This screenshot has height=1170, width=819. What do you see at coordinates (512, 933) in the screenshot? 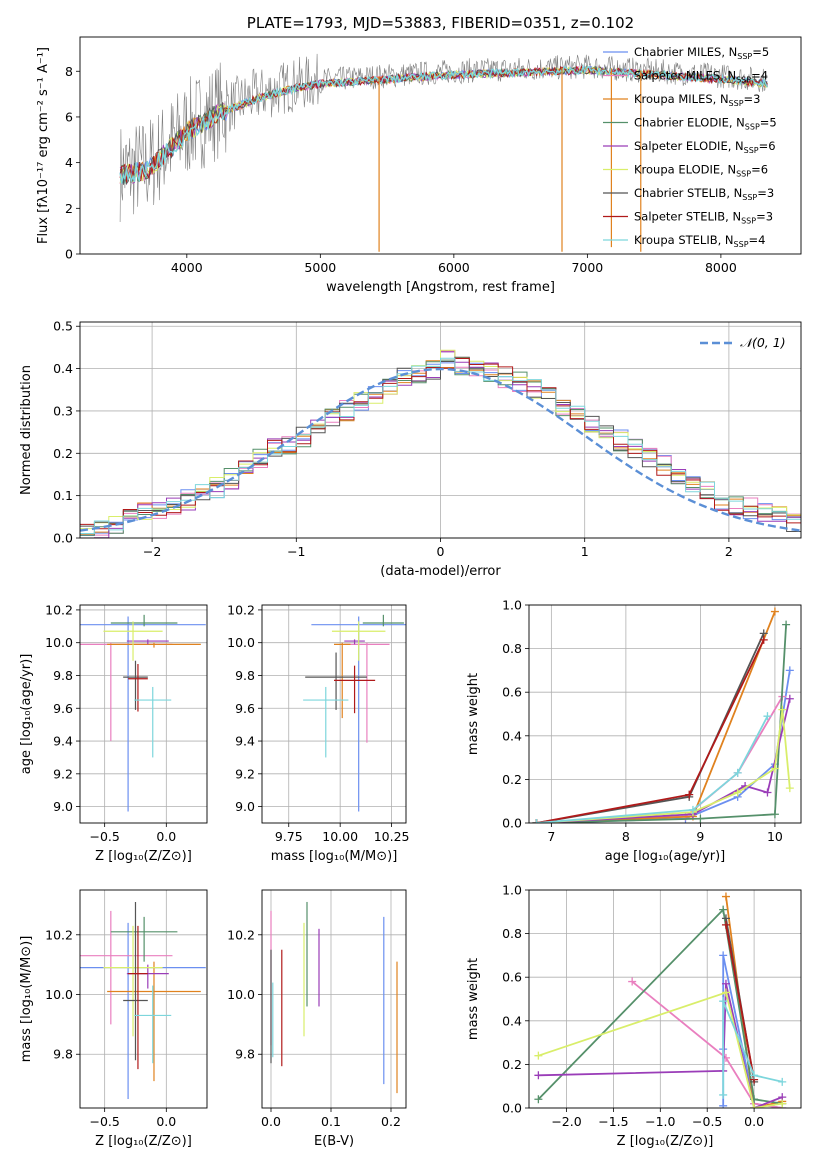
I see `y-tick-label: 0.8` at bounding box center [512, 933].